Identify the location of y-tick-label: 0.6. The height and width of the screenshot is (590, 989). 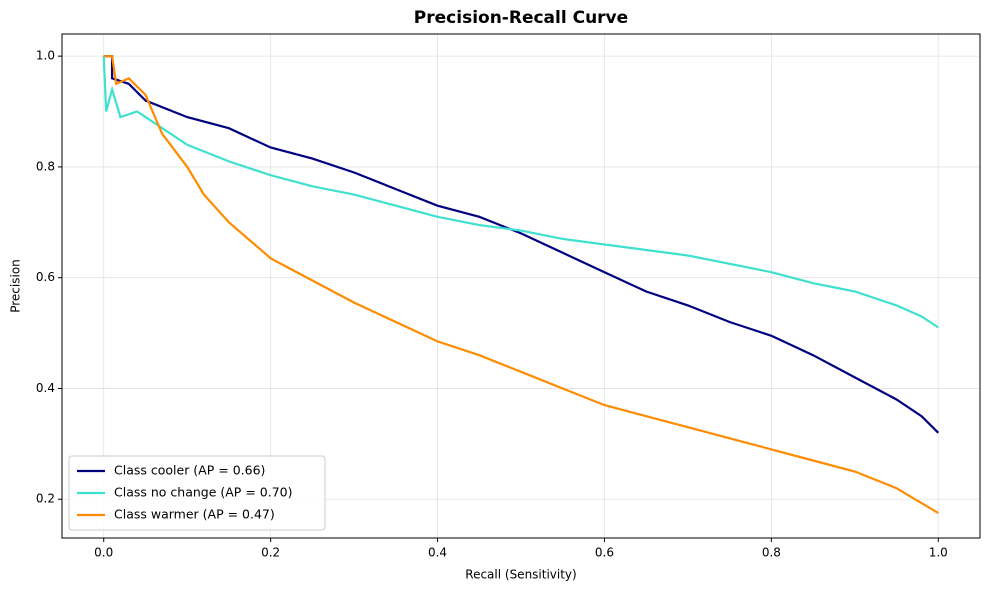
(45, 277).